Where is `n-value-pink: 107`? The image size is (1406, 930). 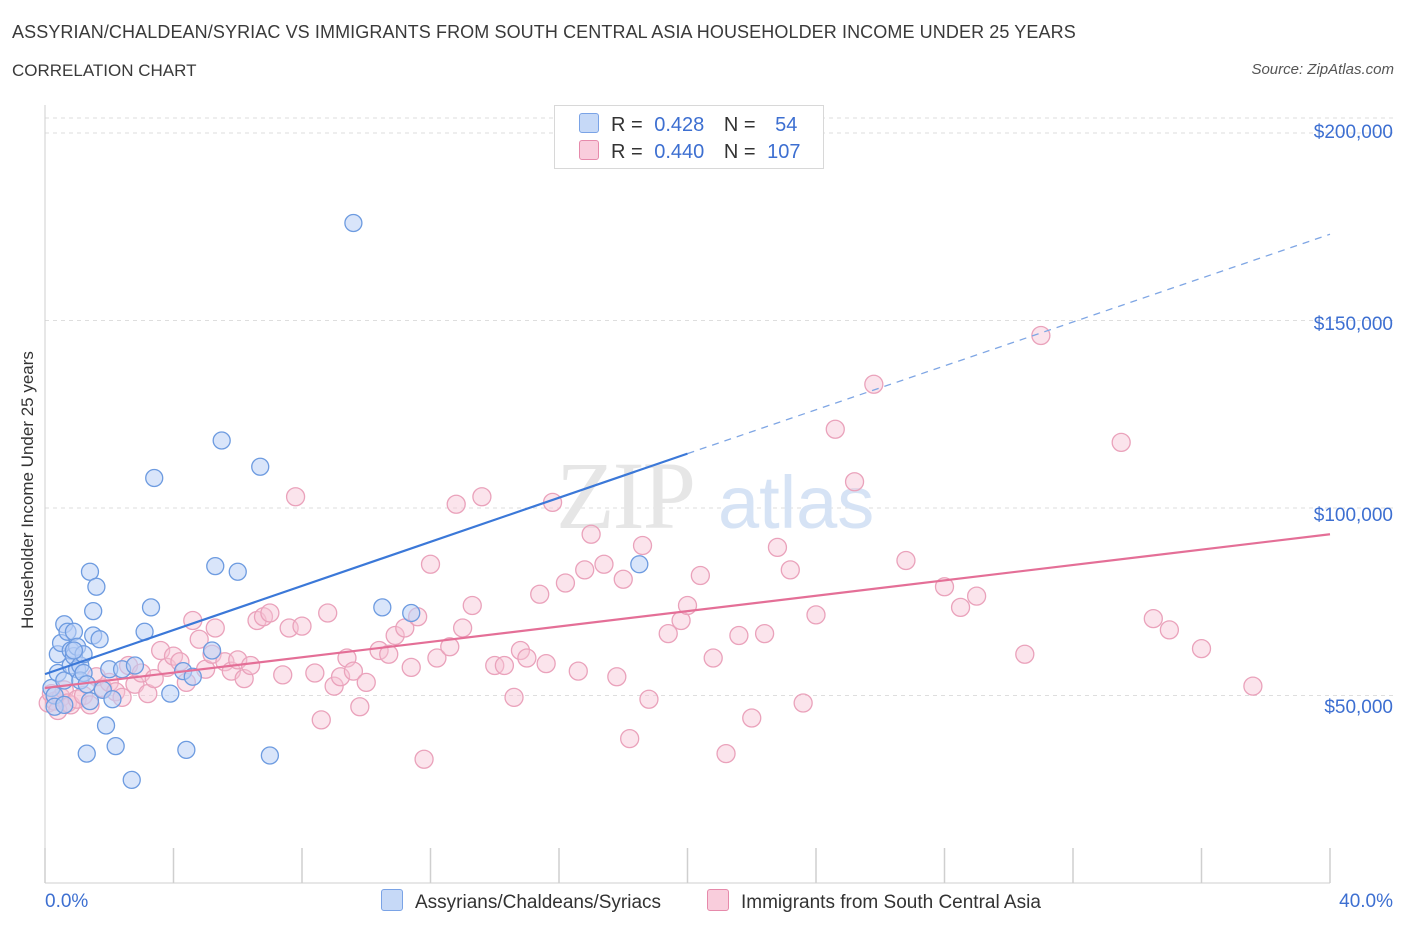
n-value-pink: 107 is located at coordinates (784, 152).